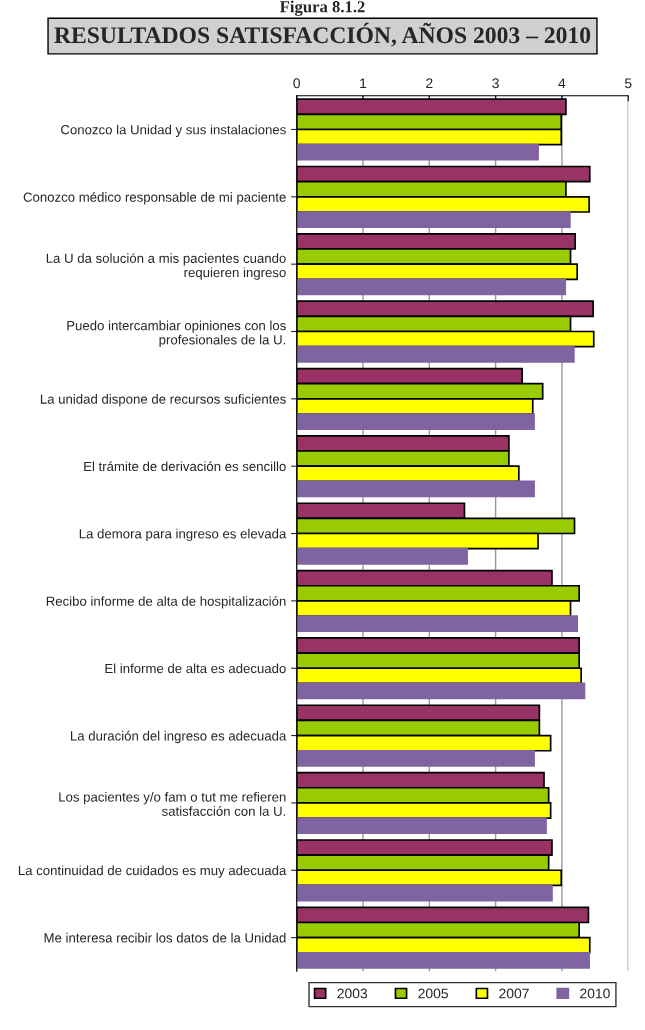 Image resolution: width=645 pixels, height=1030 pixels. I want to click on y-tick-label: La continuidad de cuidados es muy adecuada, so click(152, 871).